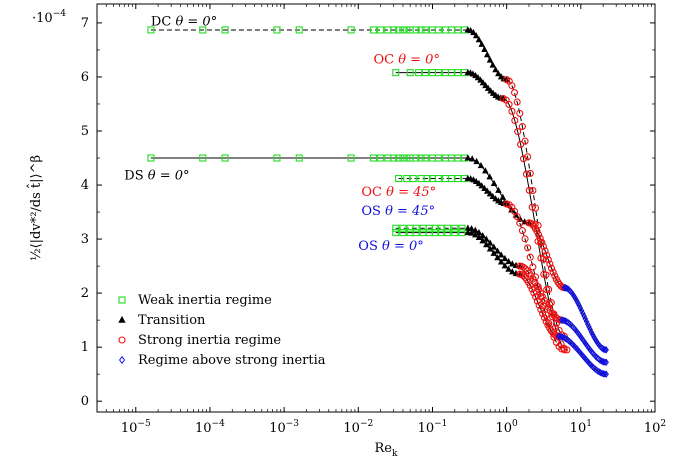  Describe the element at coordinates (386, 450) in the screenshot. I see `x-axis-label: Rek` at that location.